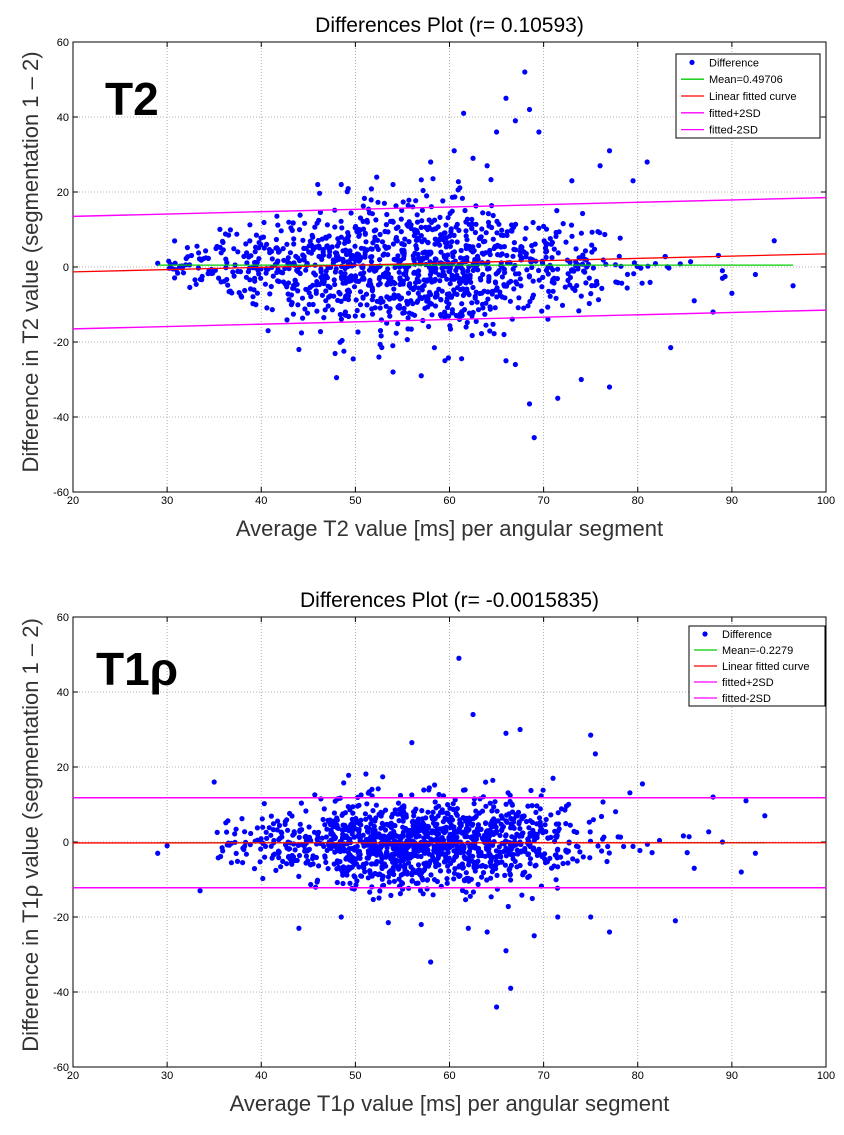  Describe the element at coordinates (732, 1076) in the screenshot. I see `x-tick-label: 90` at that location.